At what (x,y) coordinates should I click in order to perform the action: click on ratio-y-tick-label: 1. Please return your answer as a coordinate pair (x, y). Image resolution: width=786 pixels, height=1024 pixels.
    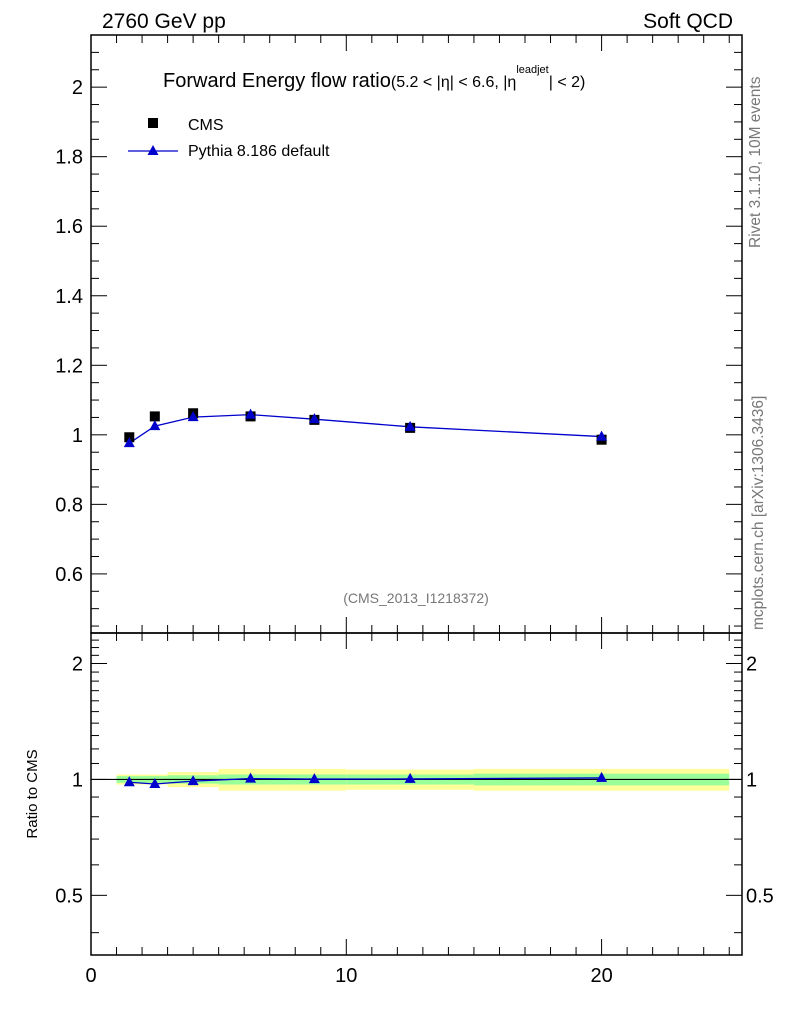
    Looking at the image, I should click on (77, 780).